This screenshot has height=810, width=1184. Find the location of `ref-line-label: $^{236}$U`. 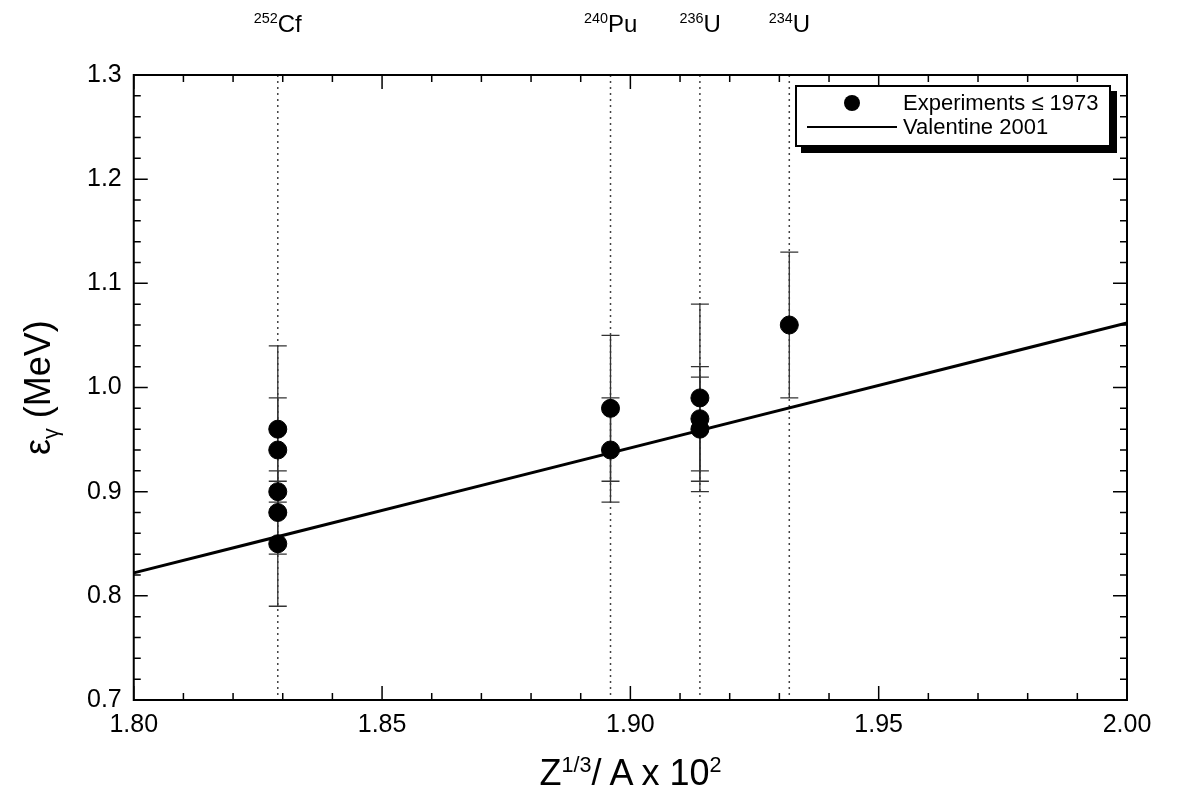

ref-line-label: $^{236}$U is located at coordinates (700, 24).